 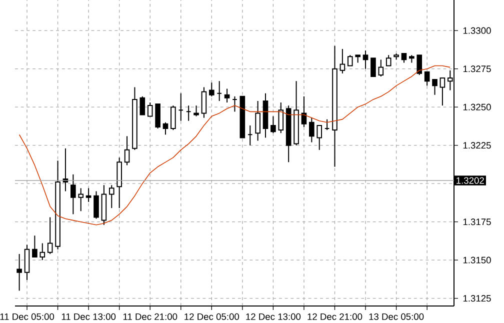 What do you see at coordinates (477, 107) in the screenshot?
I see `y-tick-label: 1.3250` at bounding box center [477, 107].